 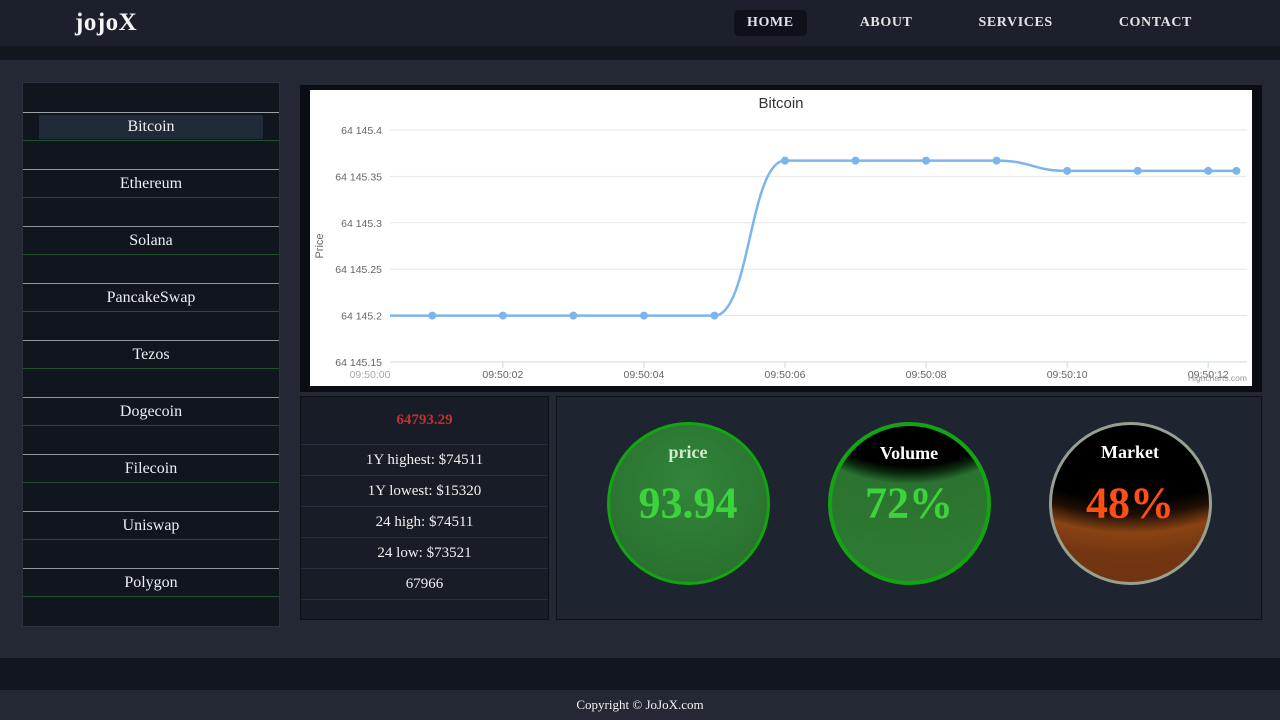 I want to click on sidebar-item-tezos: Tezos, so click(x=151, y=355).